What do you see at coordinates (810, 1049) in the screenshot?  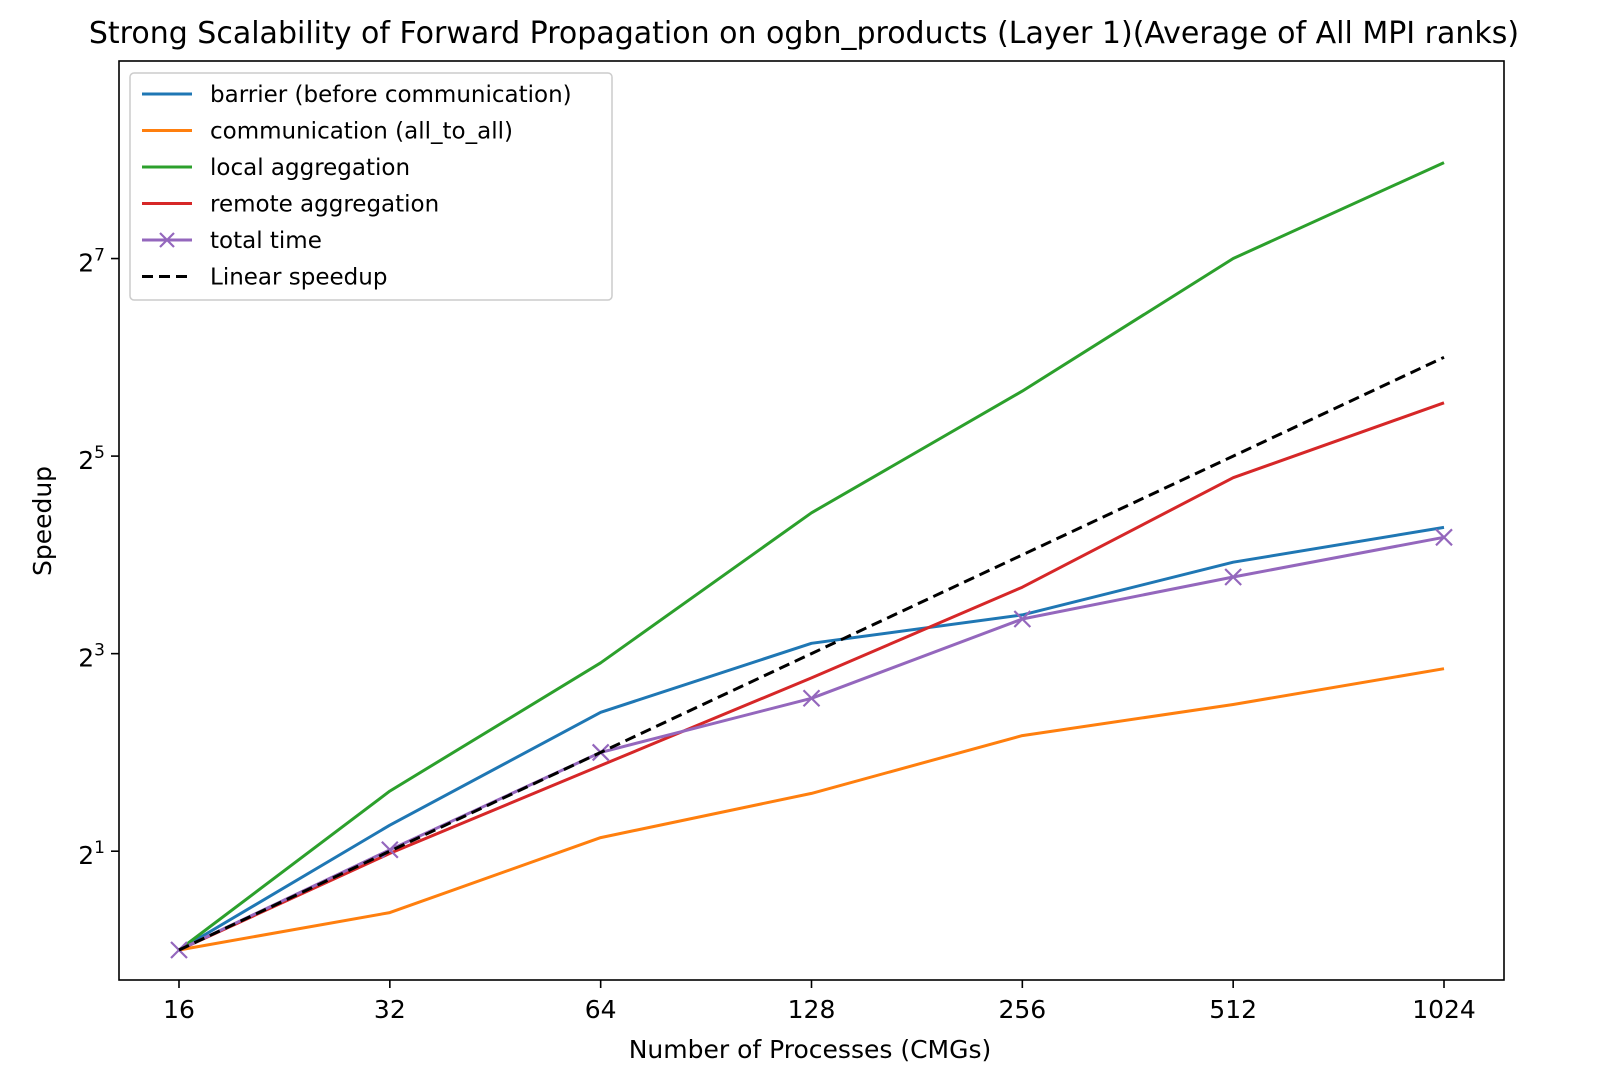 I see `x-axis-label: Number of Processes (CMGs)` at bounding box center [810, 1049].